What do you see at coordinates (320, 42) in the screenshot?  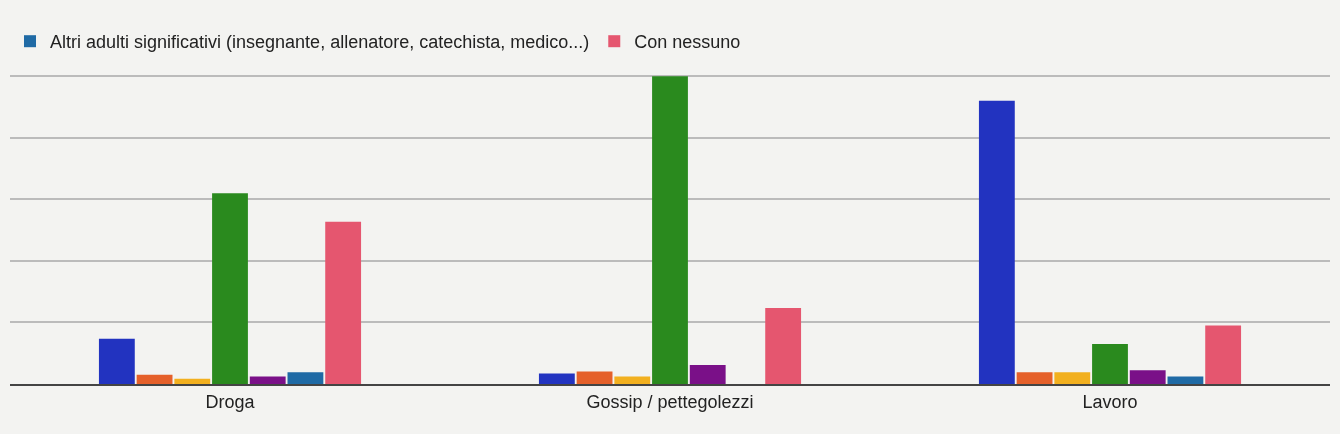 I see `legend-label: Altri adulti significativi (insegnante, allenatore, catechista, medico...)` at bounding box center [320, 42].